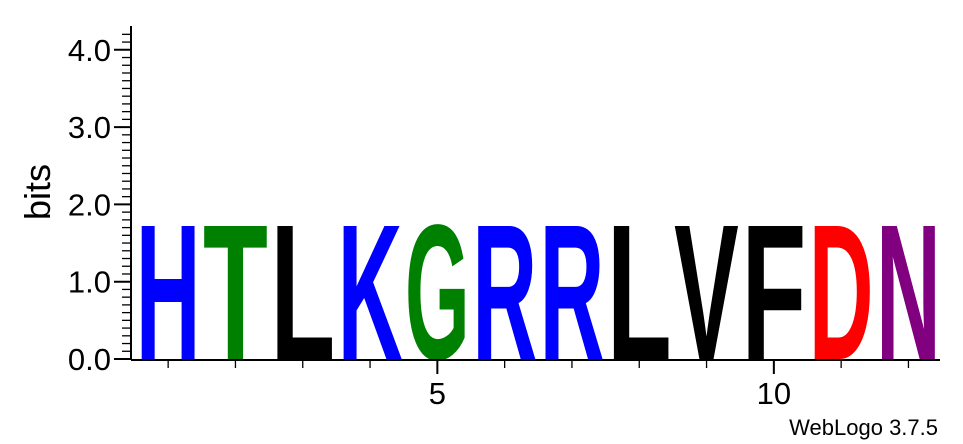 The height and width of the screenshot is (444, 963). Describe the element at coordinates (89, 50) in the screenshot. I see `y-tick-label: 4.0` at that location.